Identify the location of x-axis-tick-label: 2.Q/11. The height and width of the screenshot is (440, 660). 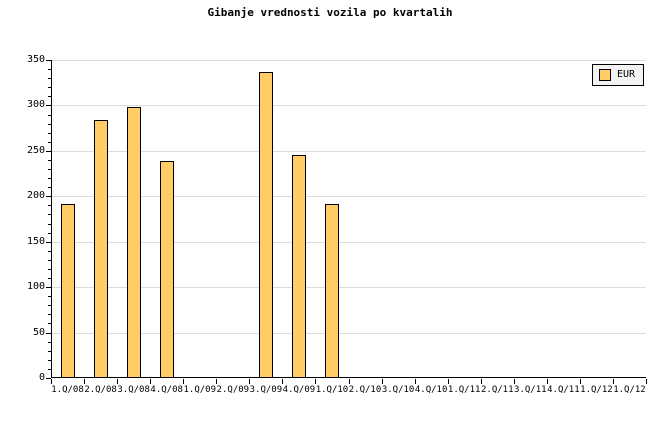
(497, 390).